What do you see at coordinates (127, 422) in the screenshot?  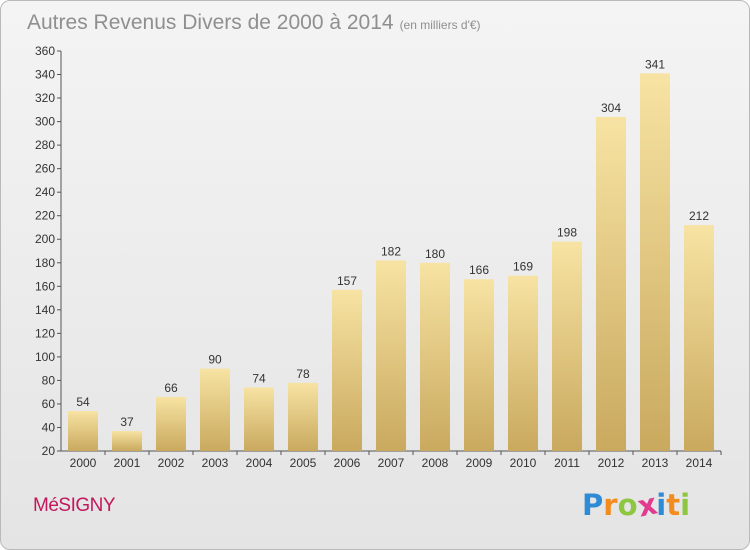 I see `value-label: 37` at bounding box center [127, 422].